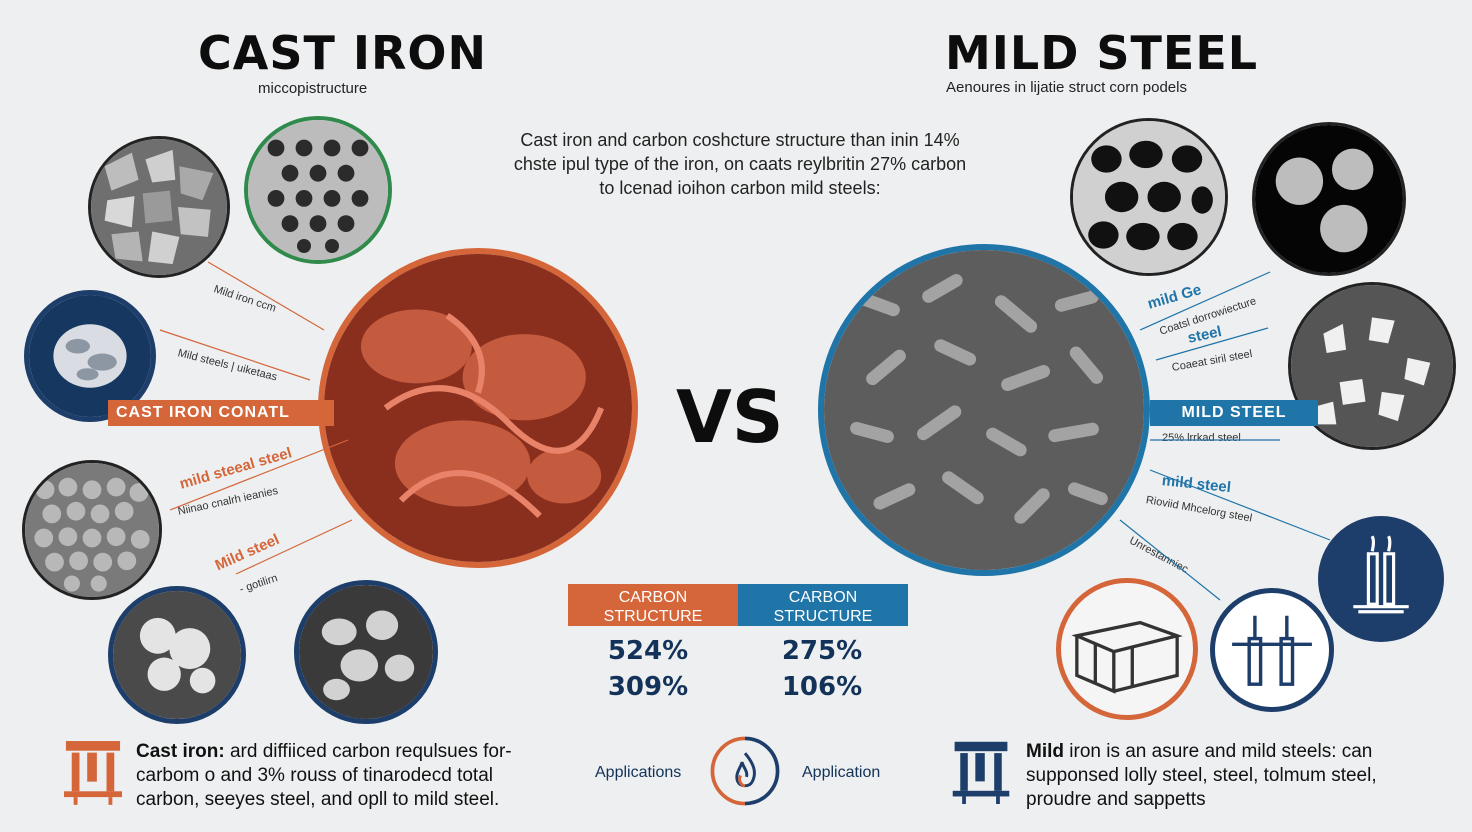 Image resolution: width=1472 pixels, height=832 pixels. I want to click on table-cell: 309%, so click(648, 687).